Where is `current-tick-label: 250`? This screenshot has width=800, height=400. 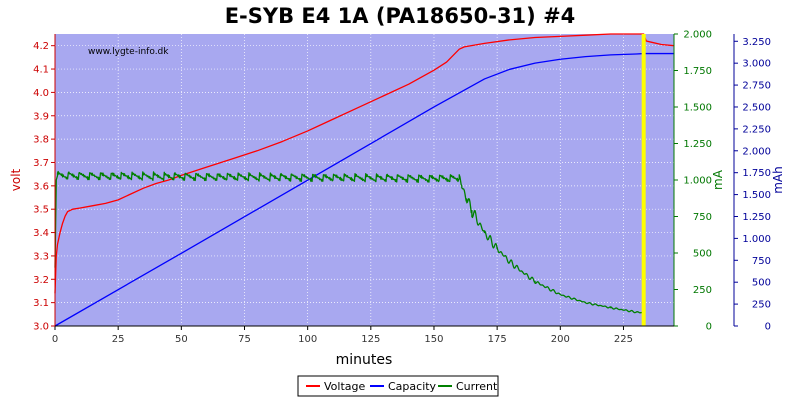 current-tick-label: 250 is located at coordinates (702, 290).